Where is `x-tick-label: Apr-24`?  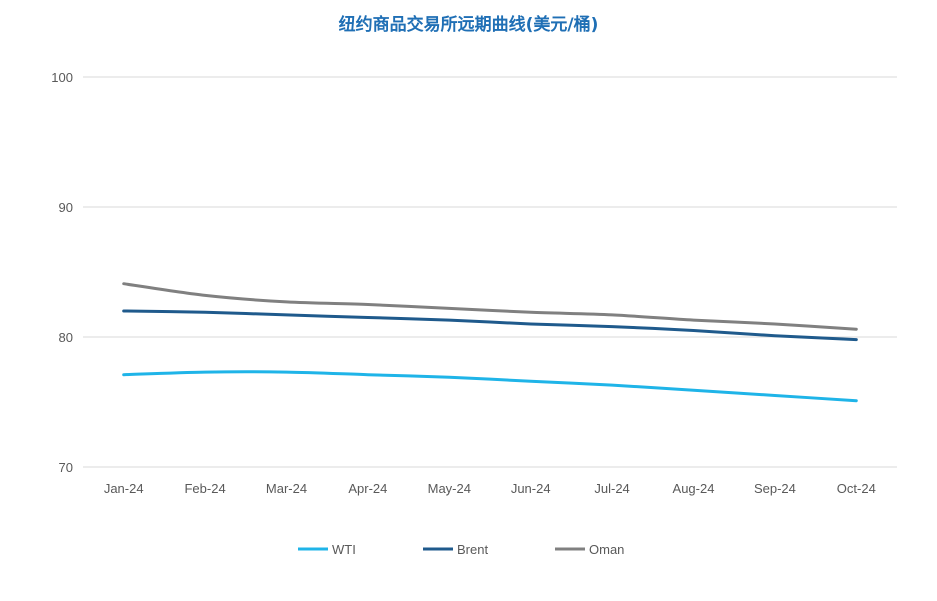
x-tick-label: Apr-24 is located at coordinates (367, 488).